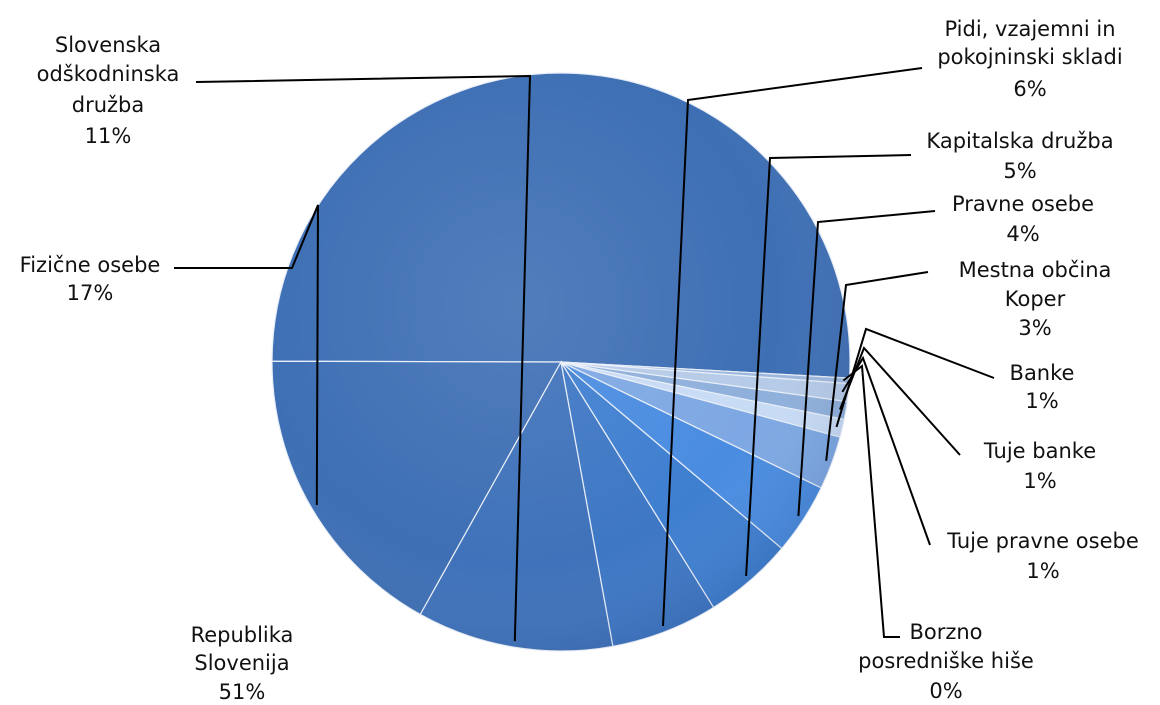 The image size is (1160, 705). Describe the element at coordinates (1019, 156) in the screenshot. I see `data-label: Kapitalska družba 5%` at that location.